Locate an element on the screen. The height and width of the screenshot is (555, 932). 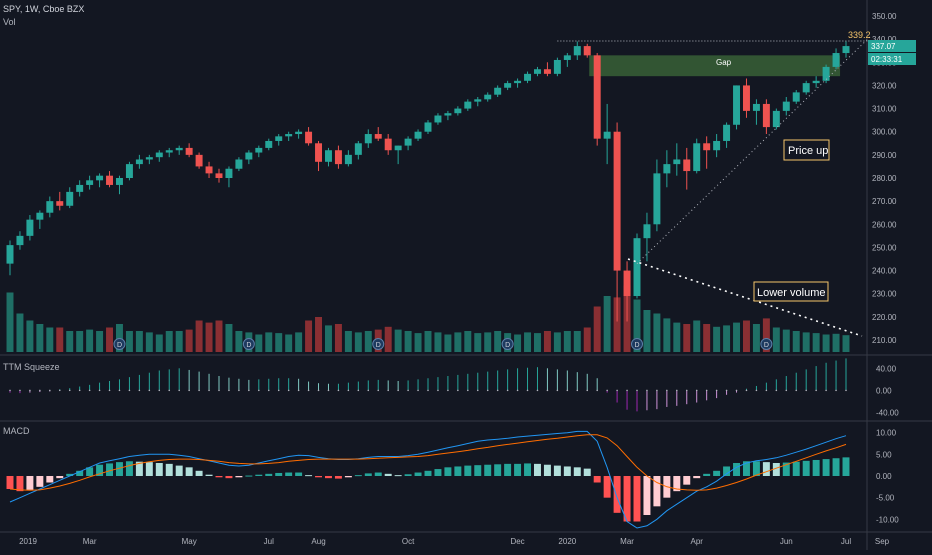
squeeze-tick: -40.00 is located at coordinates (887, 412).